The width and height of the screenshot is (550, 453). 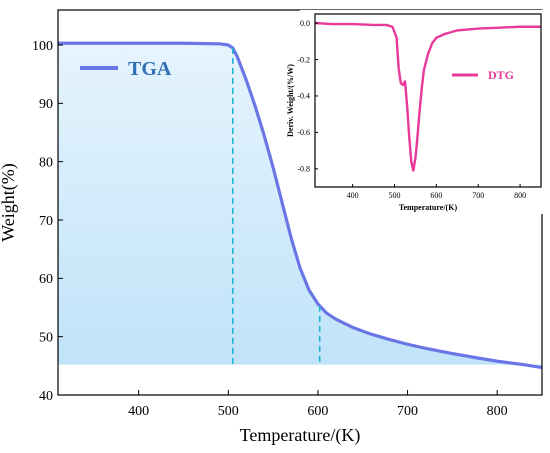 What do you see at coordinates (46, 279) in the screenshot?
I see `y-tick-label: 60` at bounding box center [46, 279].